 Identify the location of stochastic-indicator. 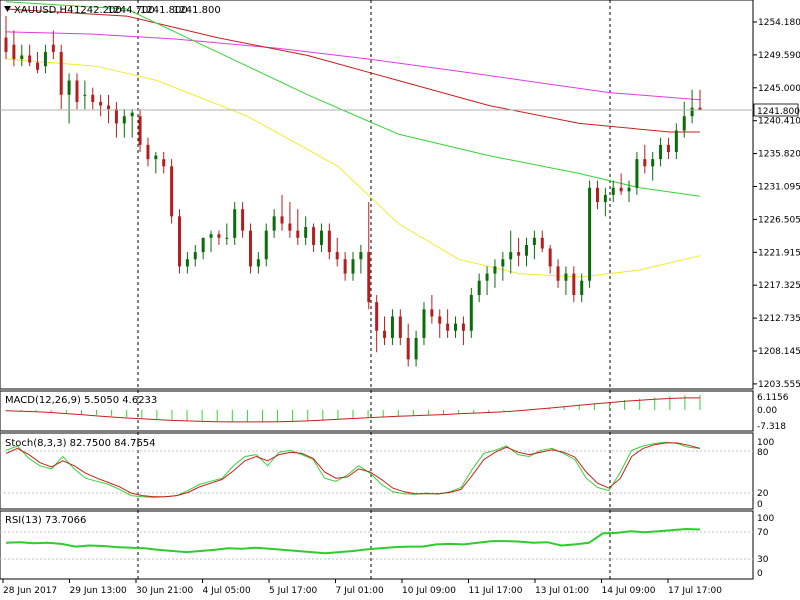
(353, 469).